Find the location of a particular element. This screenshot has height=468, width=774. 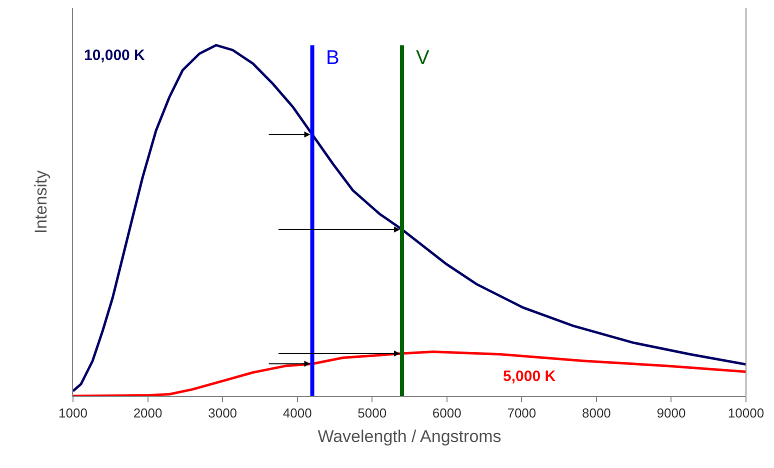

ref-line-label: V is located at coordinates (423, 58).